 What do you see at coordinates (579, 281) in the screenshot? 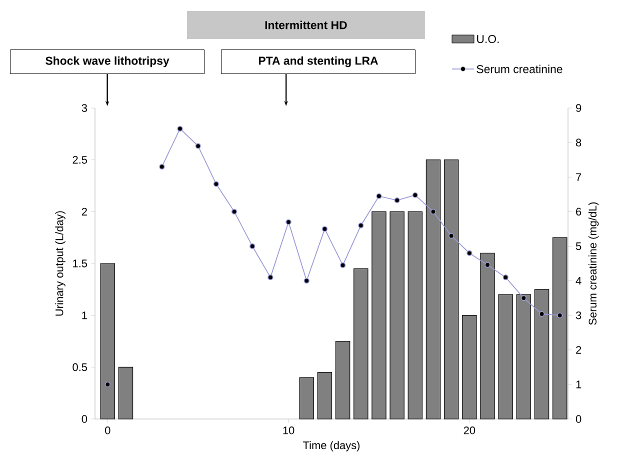
I see `y2-tick-label: 4` at bounding box center [579, 281].